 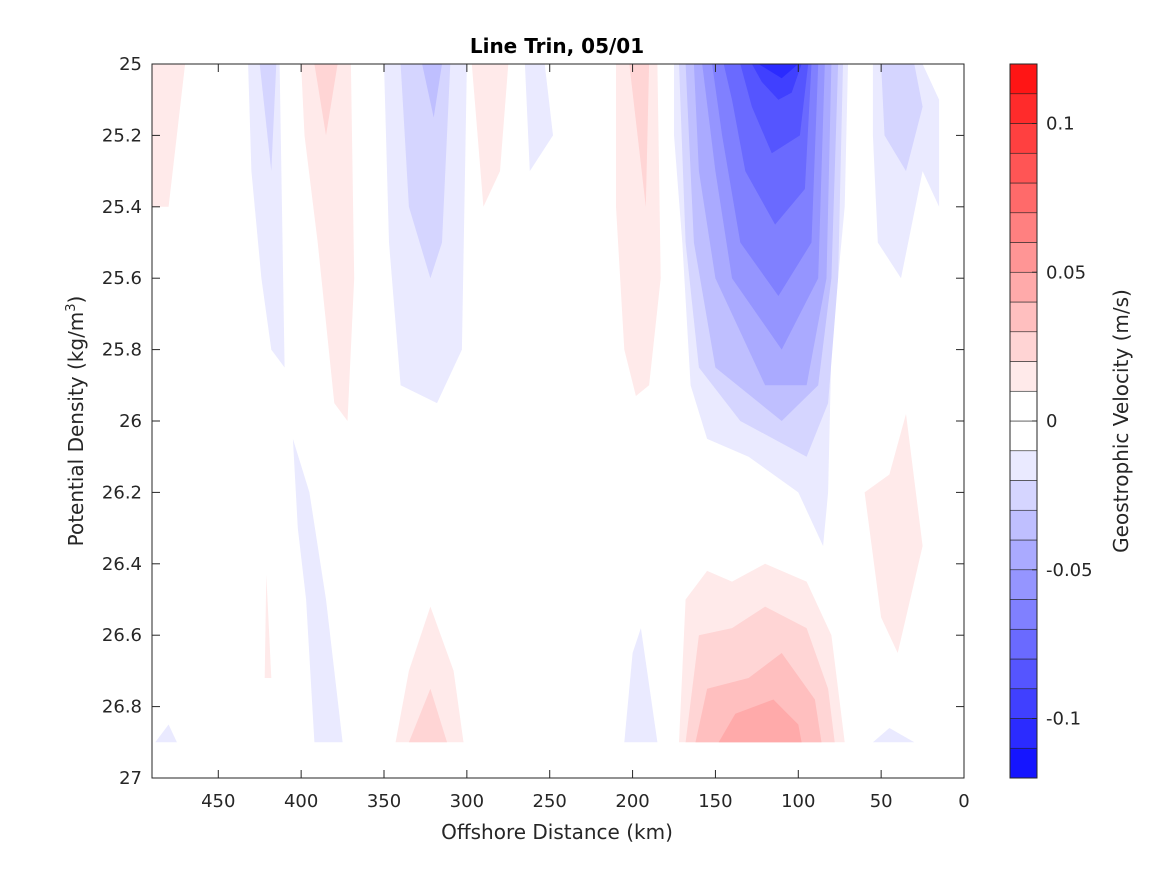 I want to click on colorbar-bands, so click(x=1023, y=421).